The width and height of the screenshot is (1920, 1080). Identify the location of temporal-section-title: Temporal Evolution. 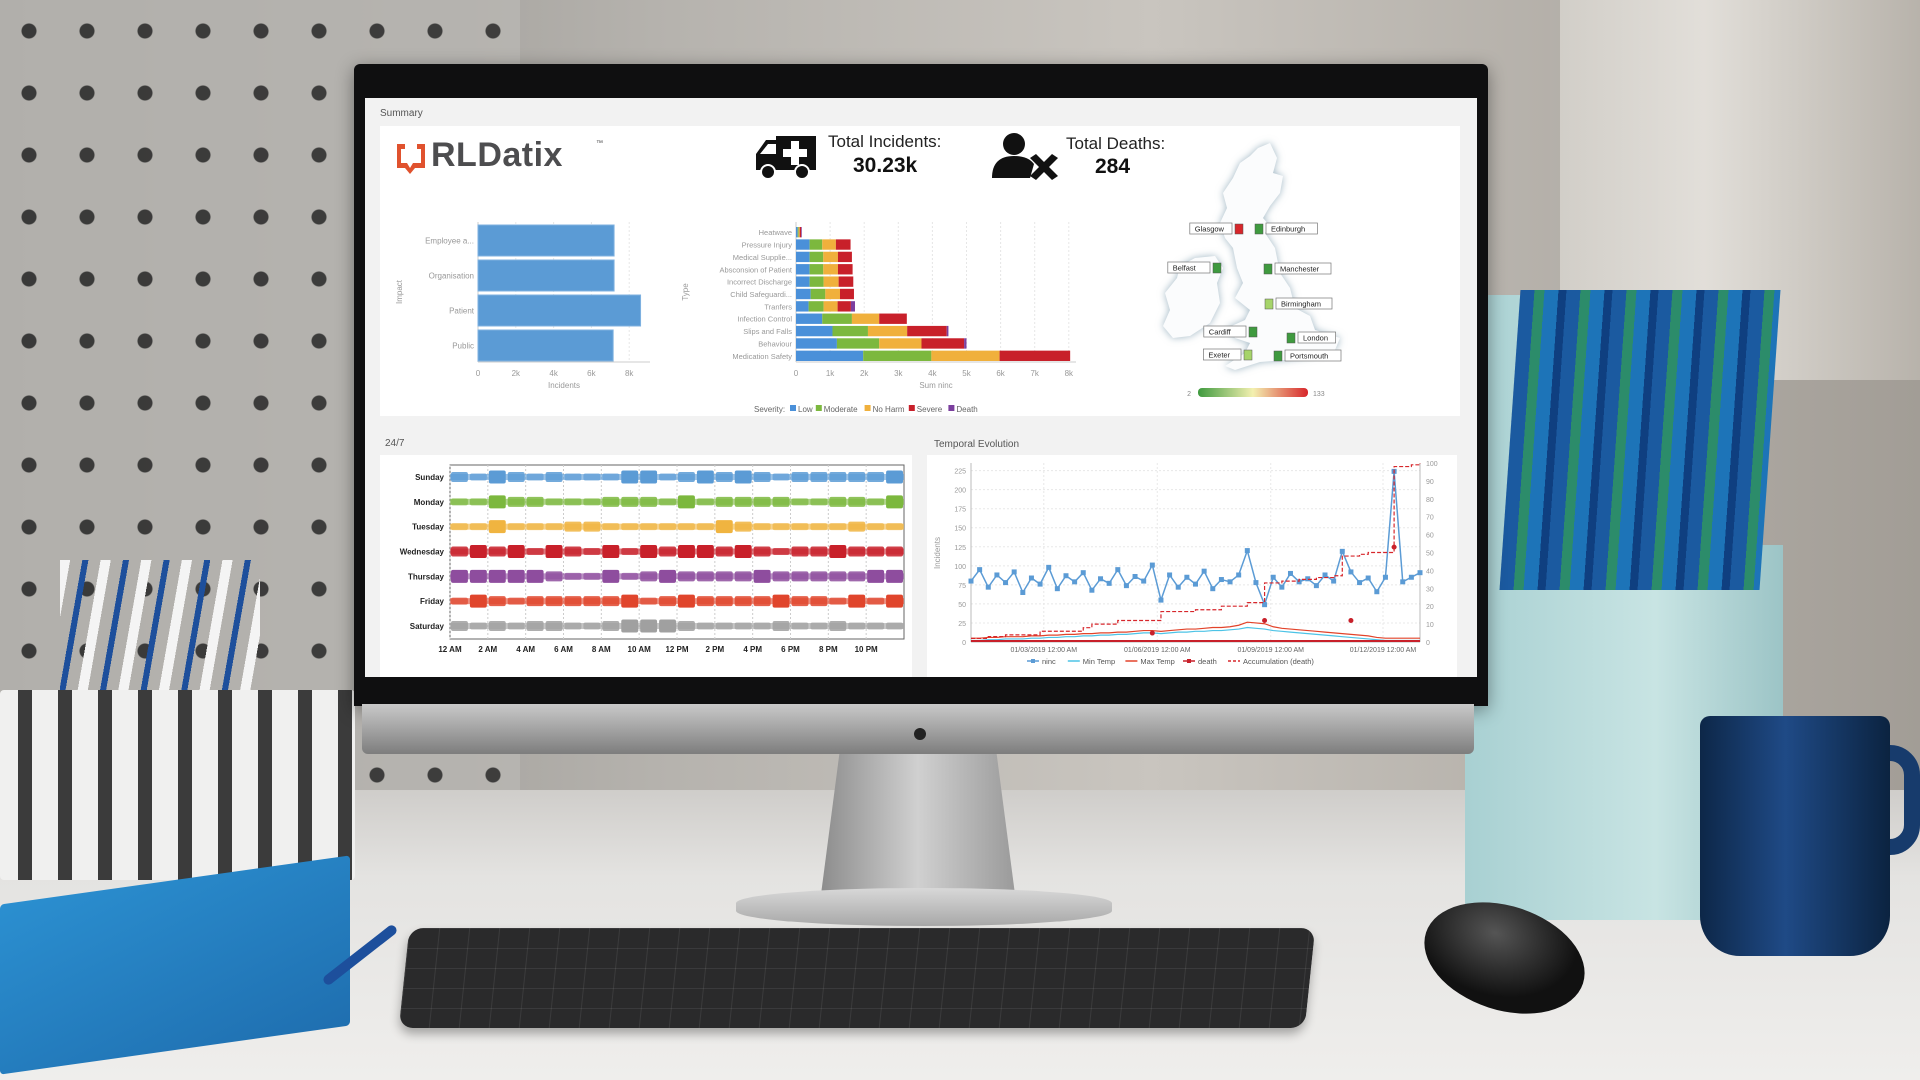
(977, 444).